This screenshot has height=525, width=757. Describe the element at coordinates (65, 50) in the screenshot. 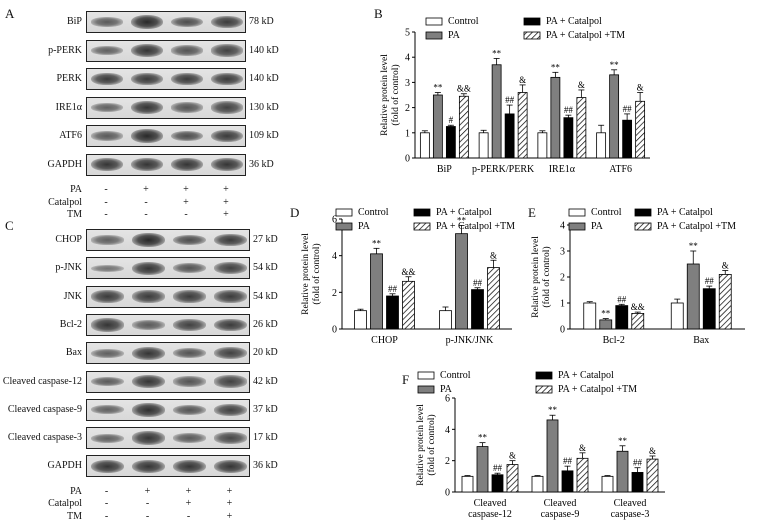

I see `blot-row-label: p-PERK` at that location.